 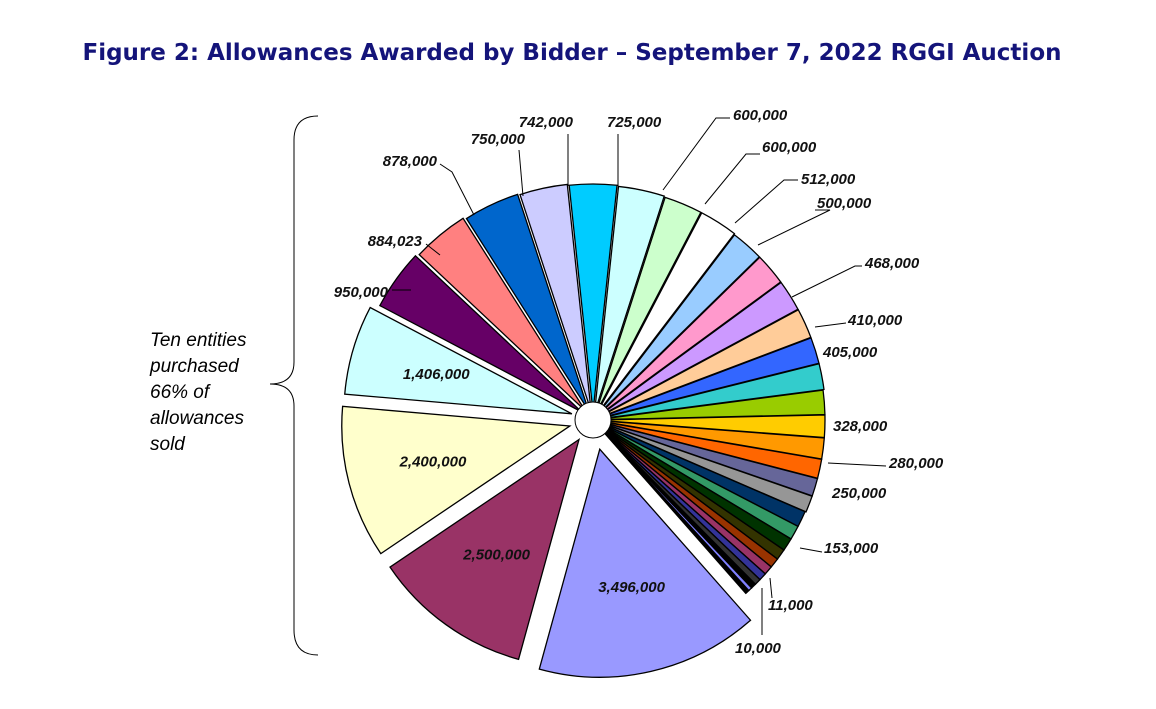 I want to click on slice-value-label: 884,023, so click(x=395, y=241).